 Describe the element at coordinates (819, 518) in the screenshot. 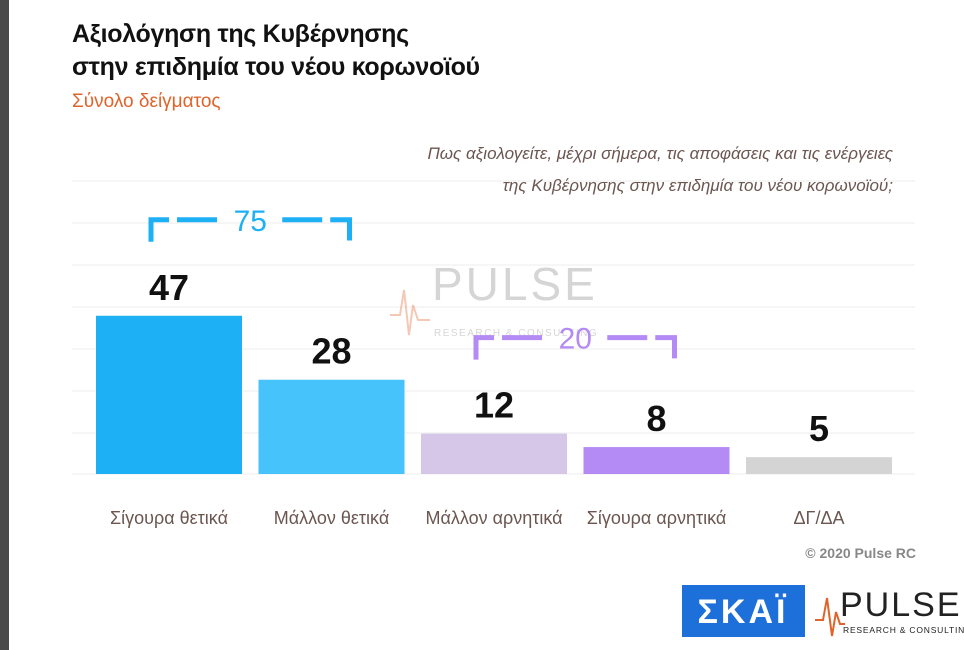

I see `category-label: ΔΓ/ΔΑ` at that location.